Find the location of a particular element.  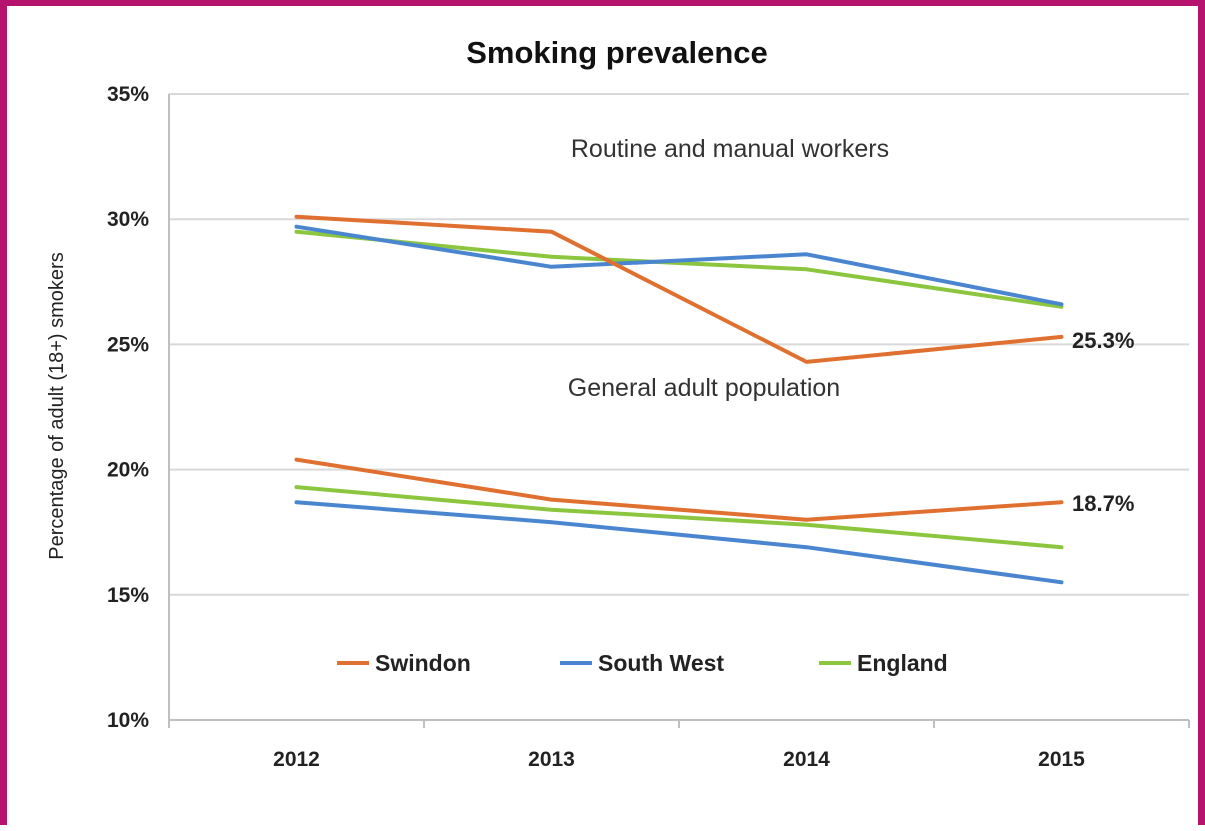

series-line-general-england is located at coordinates (679, 517).